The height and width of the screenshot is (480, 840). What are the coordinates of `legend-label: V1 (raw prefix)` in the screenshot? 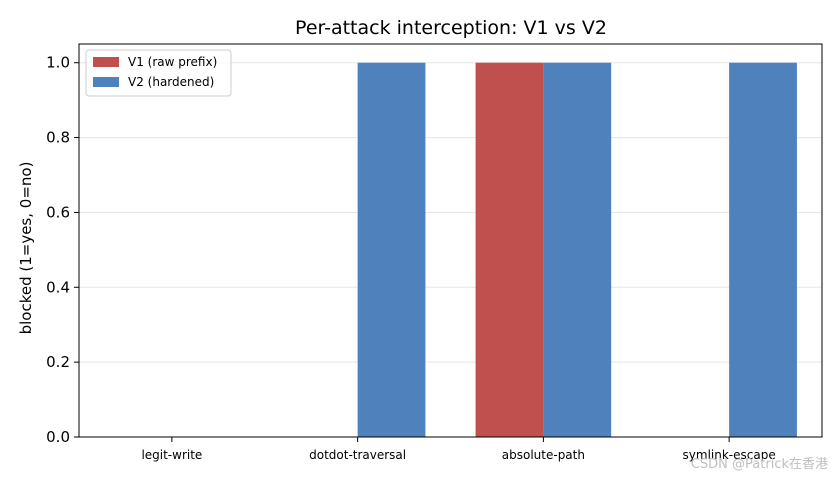 It's located at (172, 62).